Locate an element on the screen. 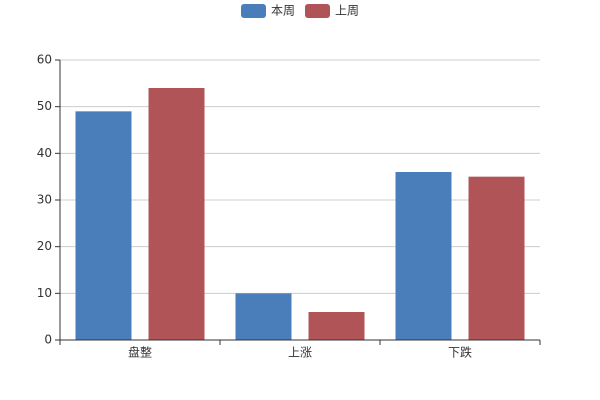 The image size is (600, 400). y-tick-label: 50 is located at coordinates (44, 106).